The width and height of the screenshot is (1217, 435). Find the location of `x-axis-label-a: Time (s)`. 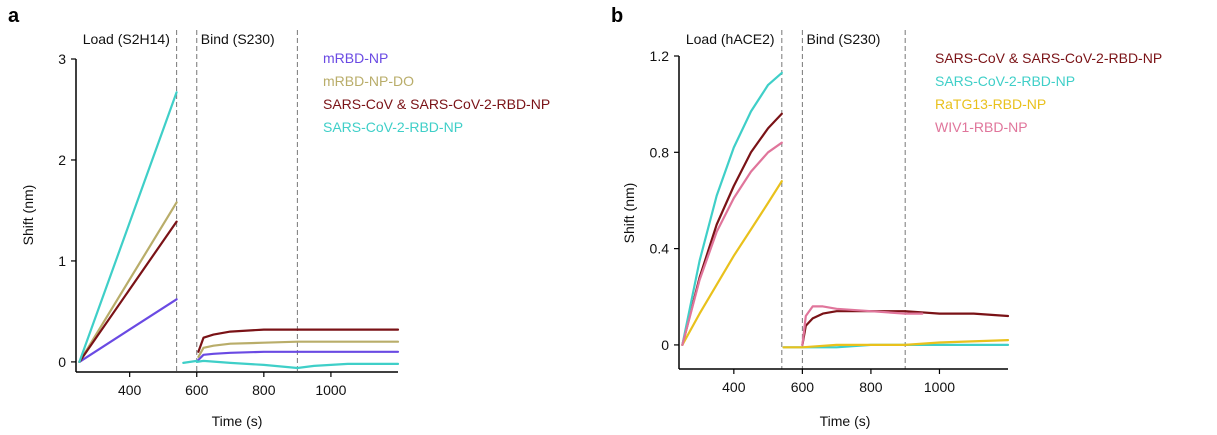

x-axis-label-a: Time (s) is located at coordinates (237, 421).